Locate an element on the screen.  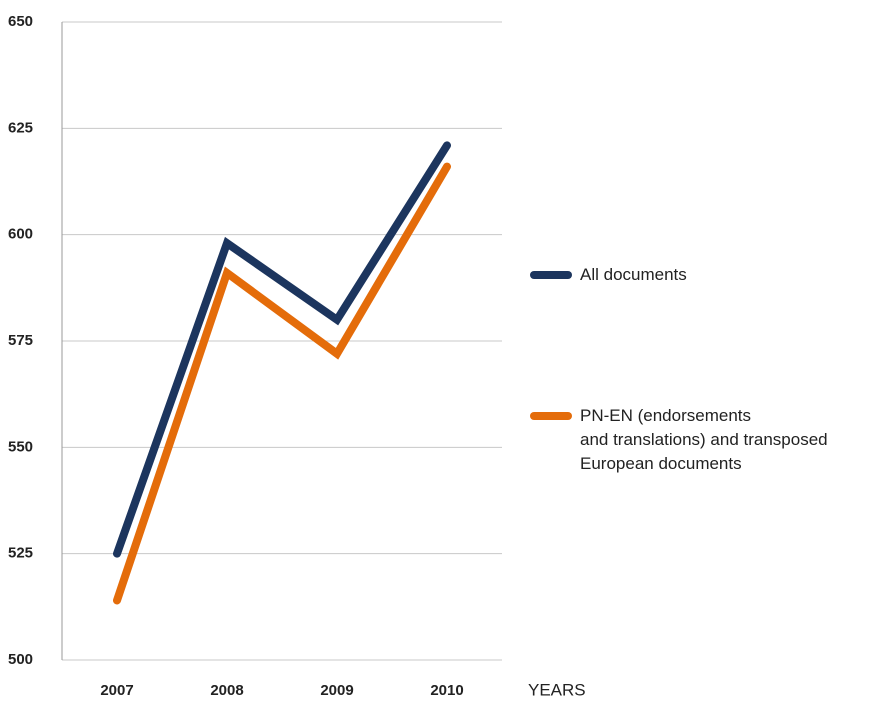
x-tick-label: 2010 is located at coordinates (446, 690).